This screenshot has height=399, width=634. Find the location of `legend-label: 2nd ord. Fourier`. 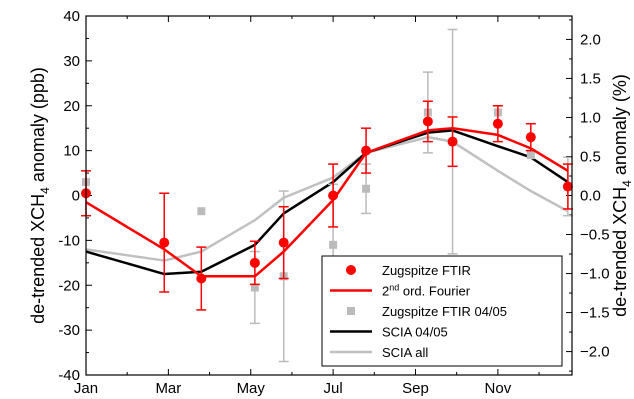

legend-label: 2nd ord. Fourier is located at coordinates (426, 291).